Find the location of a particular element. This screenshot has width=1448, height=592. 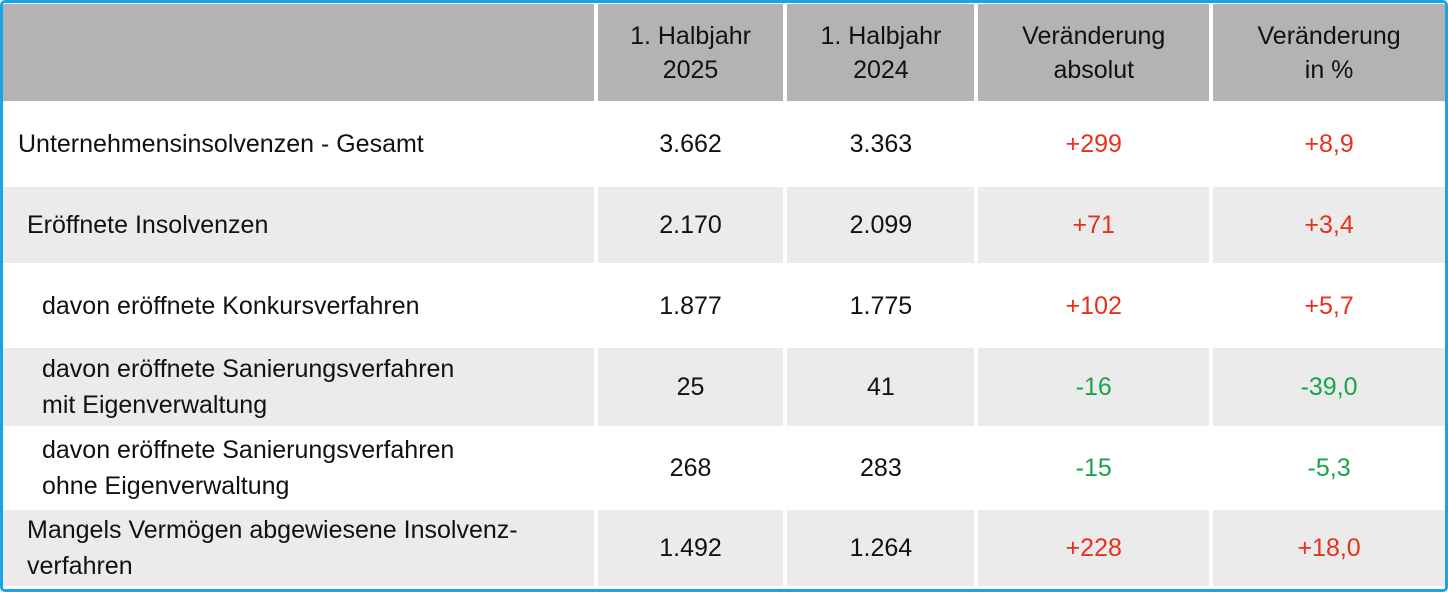

value-text: 25 is located at coordinates (690, 387).